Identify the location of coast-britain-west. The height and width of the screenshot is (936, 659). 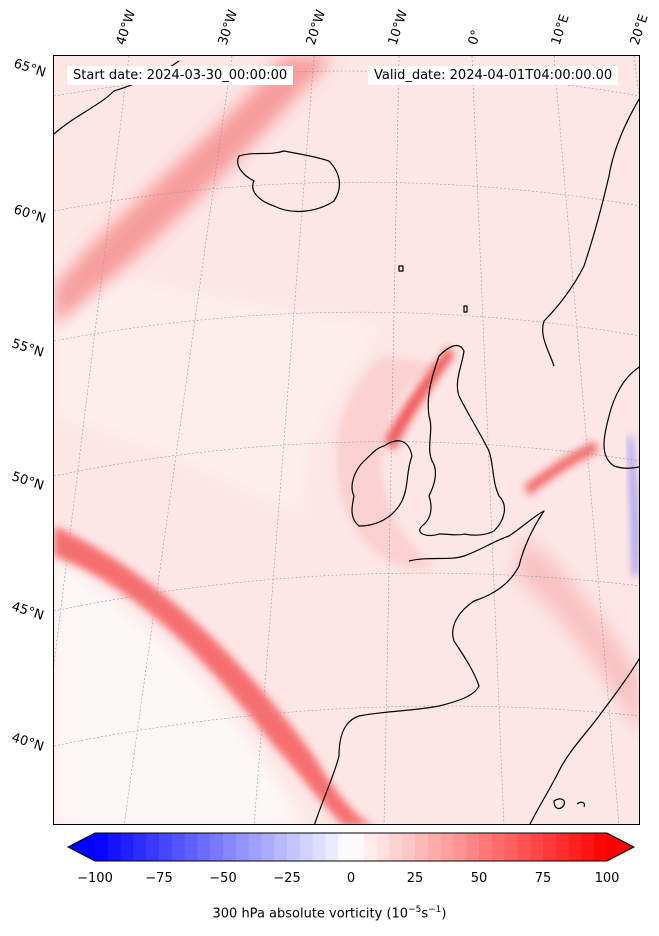
(442, 446).